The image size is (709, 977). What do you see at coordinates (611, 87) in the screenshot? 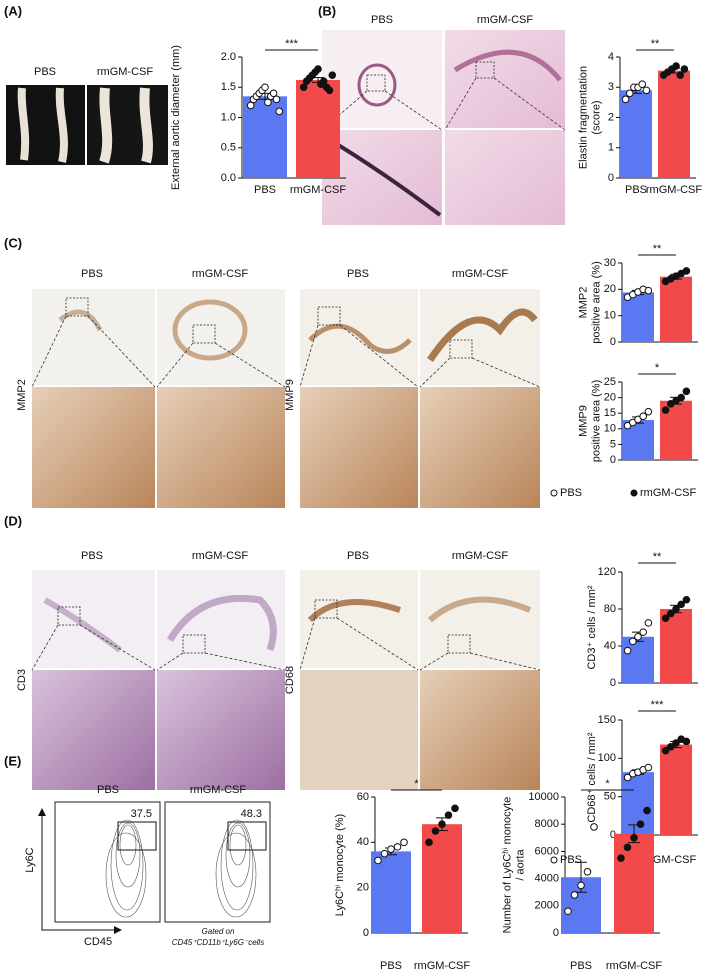
I see `y-tick-label: 3` at bounding box center [611, 87].